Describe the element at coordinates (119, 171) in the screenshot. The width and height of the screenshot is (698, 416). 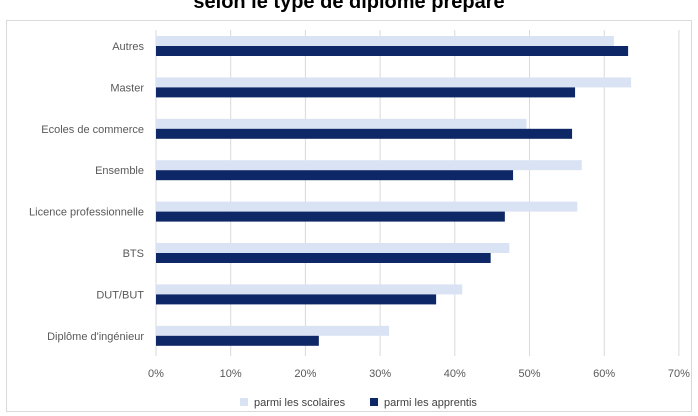
I see `category-label: Ensemble` at that location.